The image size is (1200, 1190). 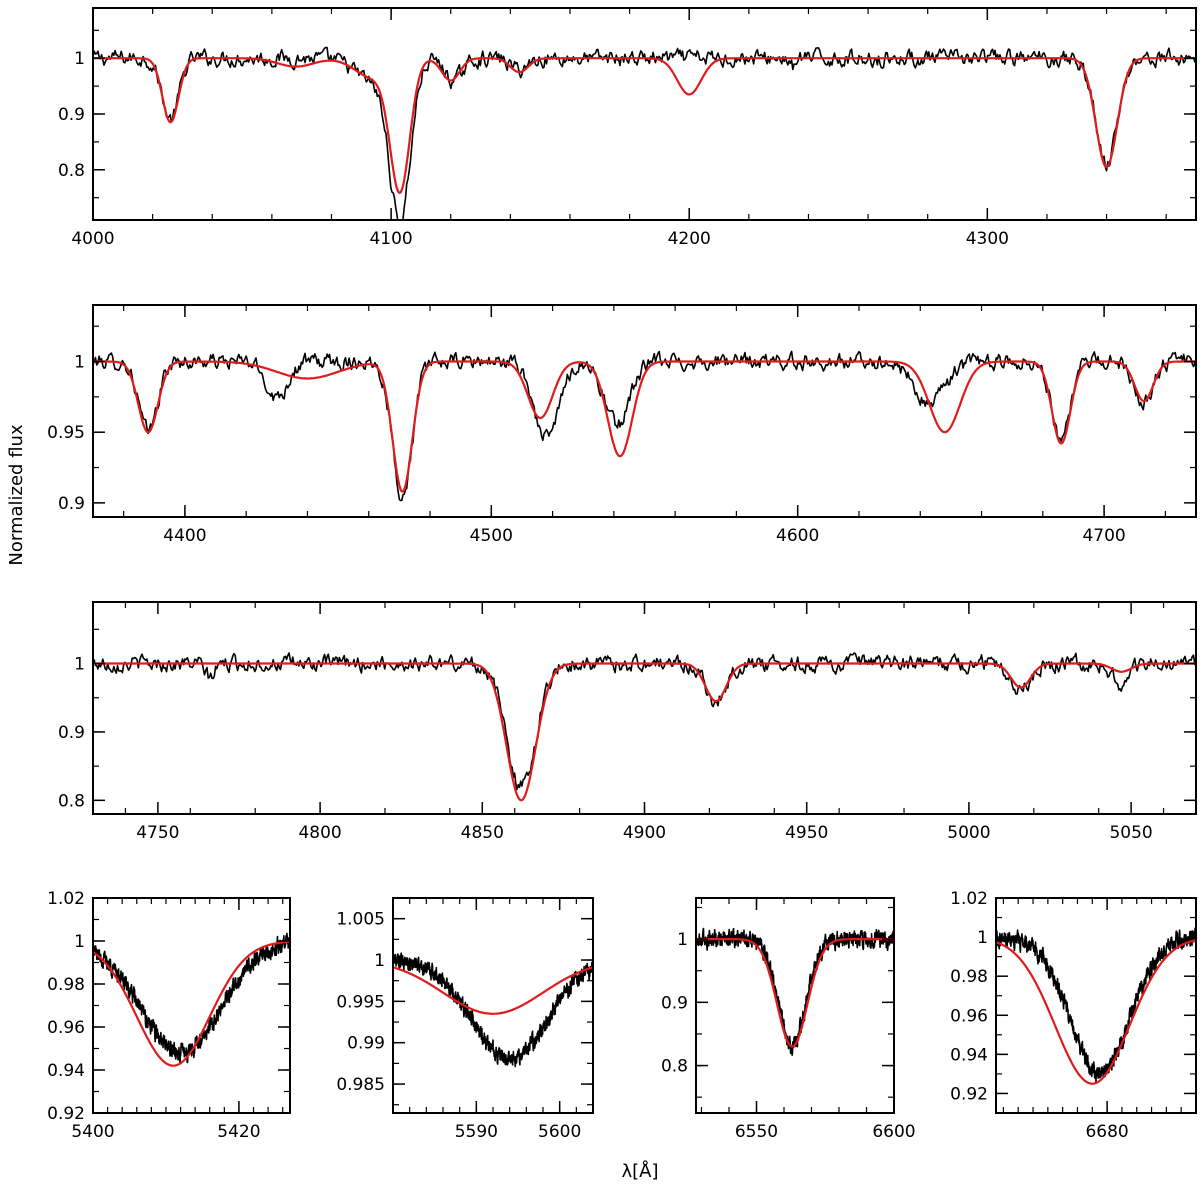 I want to click on panel-6-observed-line, so click(x=795, y=991).